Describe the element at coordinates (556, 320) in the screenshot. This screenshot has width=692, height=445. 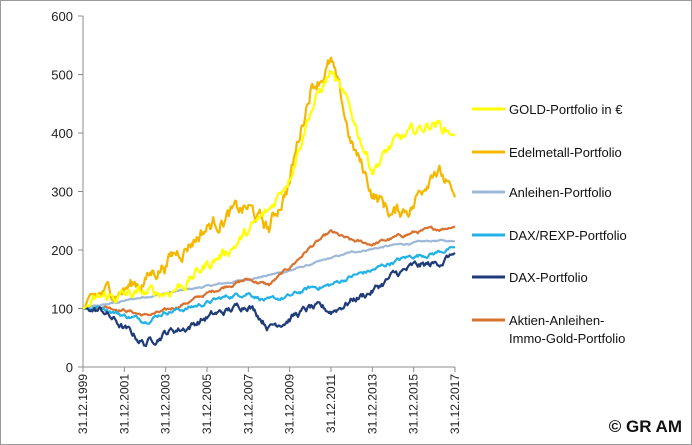
I see `legend-label-5: Aktien-Anleihen-` at that location.